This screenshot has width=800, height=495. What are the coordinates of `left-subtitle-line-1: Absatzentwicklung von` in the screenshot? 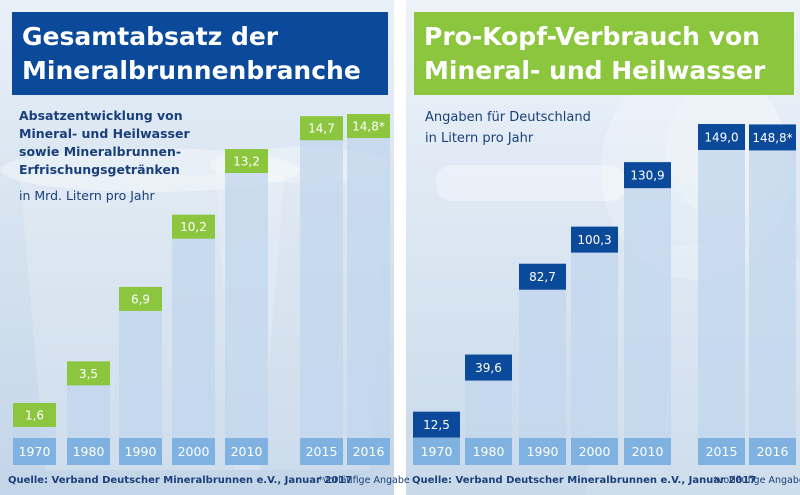 It's located at (101, 115).